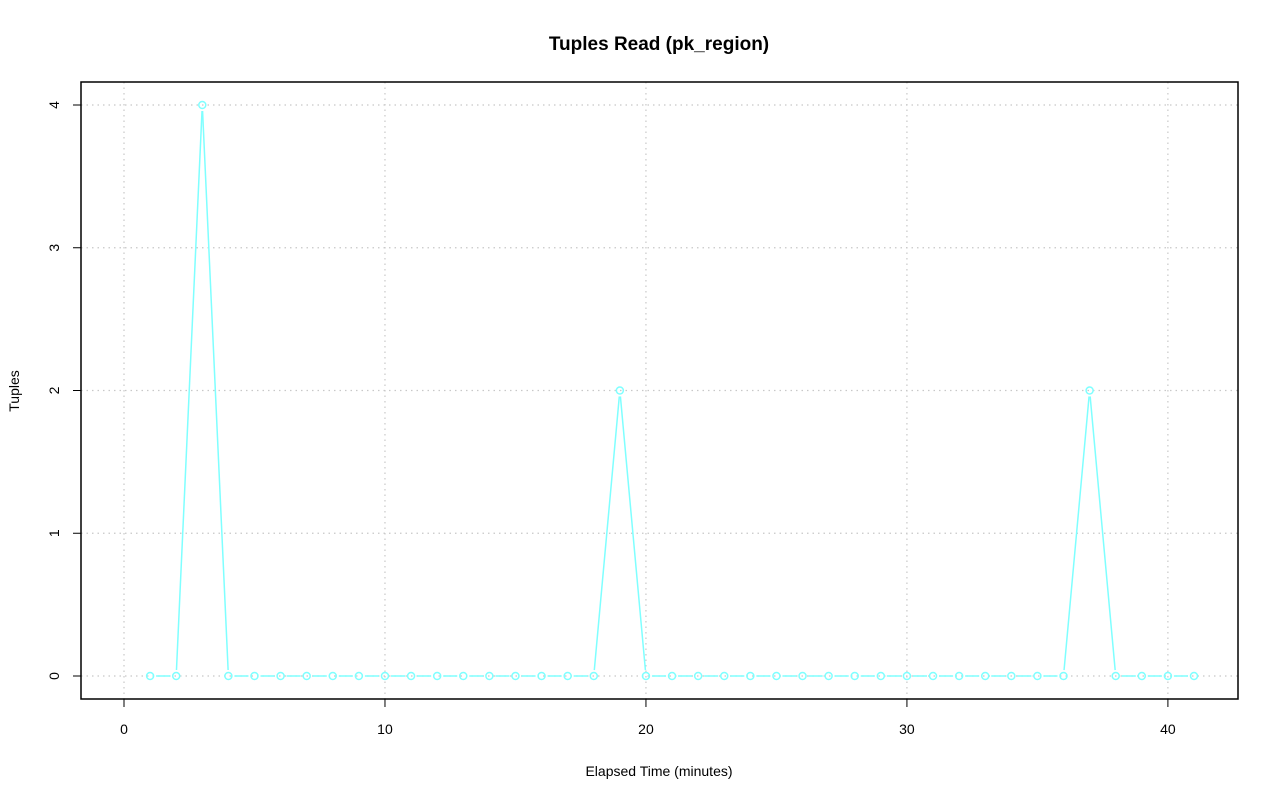 Image resolution: width=1280 pixels, height=801 pixels. Describe the element at coordinates (124, 729) in the screenshot. I see `x-tick-label: 0` at that location.